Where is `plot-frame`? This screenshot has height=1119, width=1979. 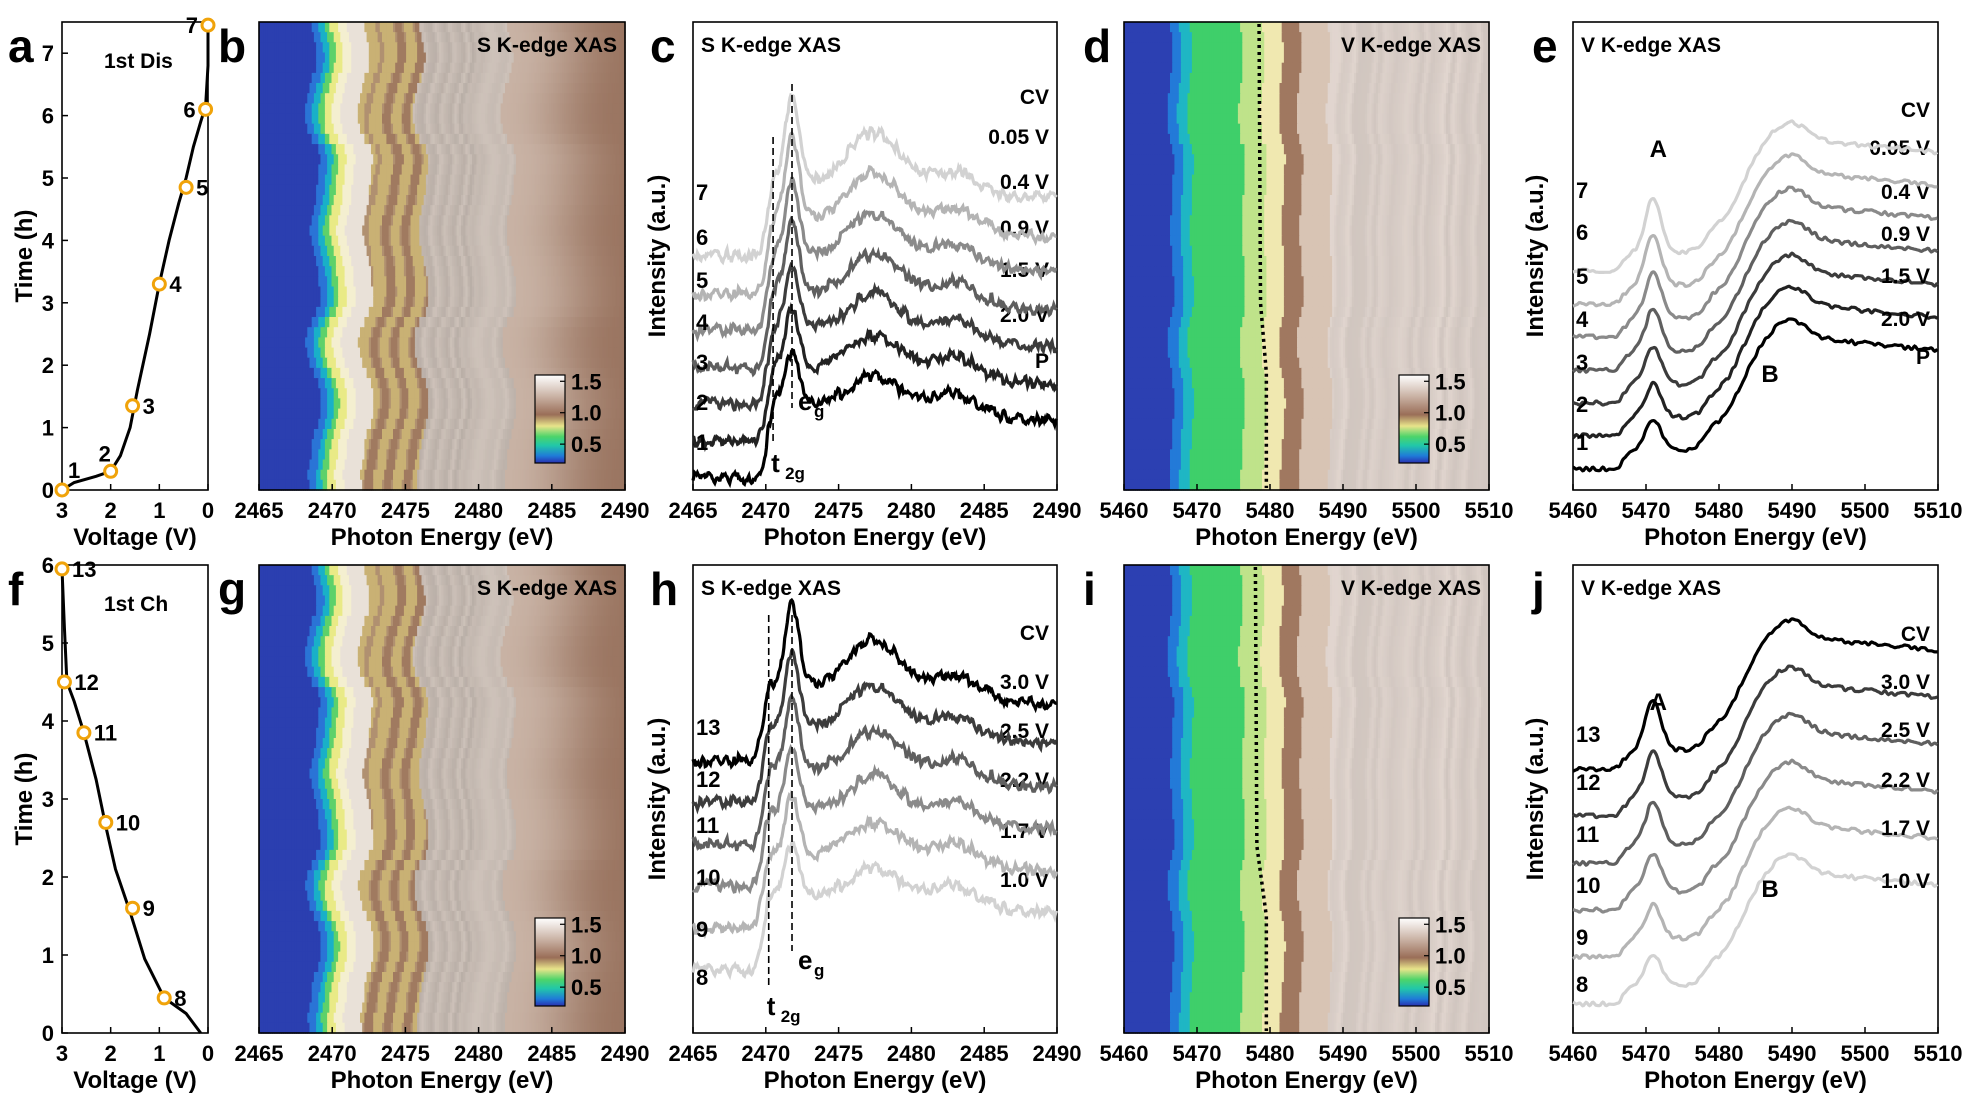
plot-frame is located at coordinates (135, 256).